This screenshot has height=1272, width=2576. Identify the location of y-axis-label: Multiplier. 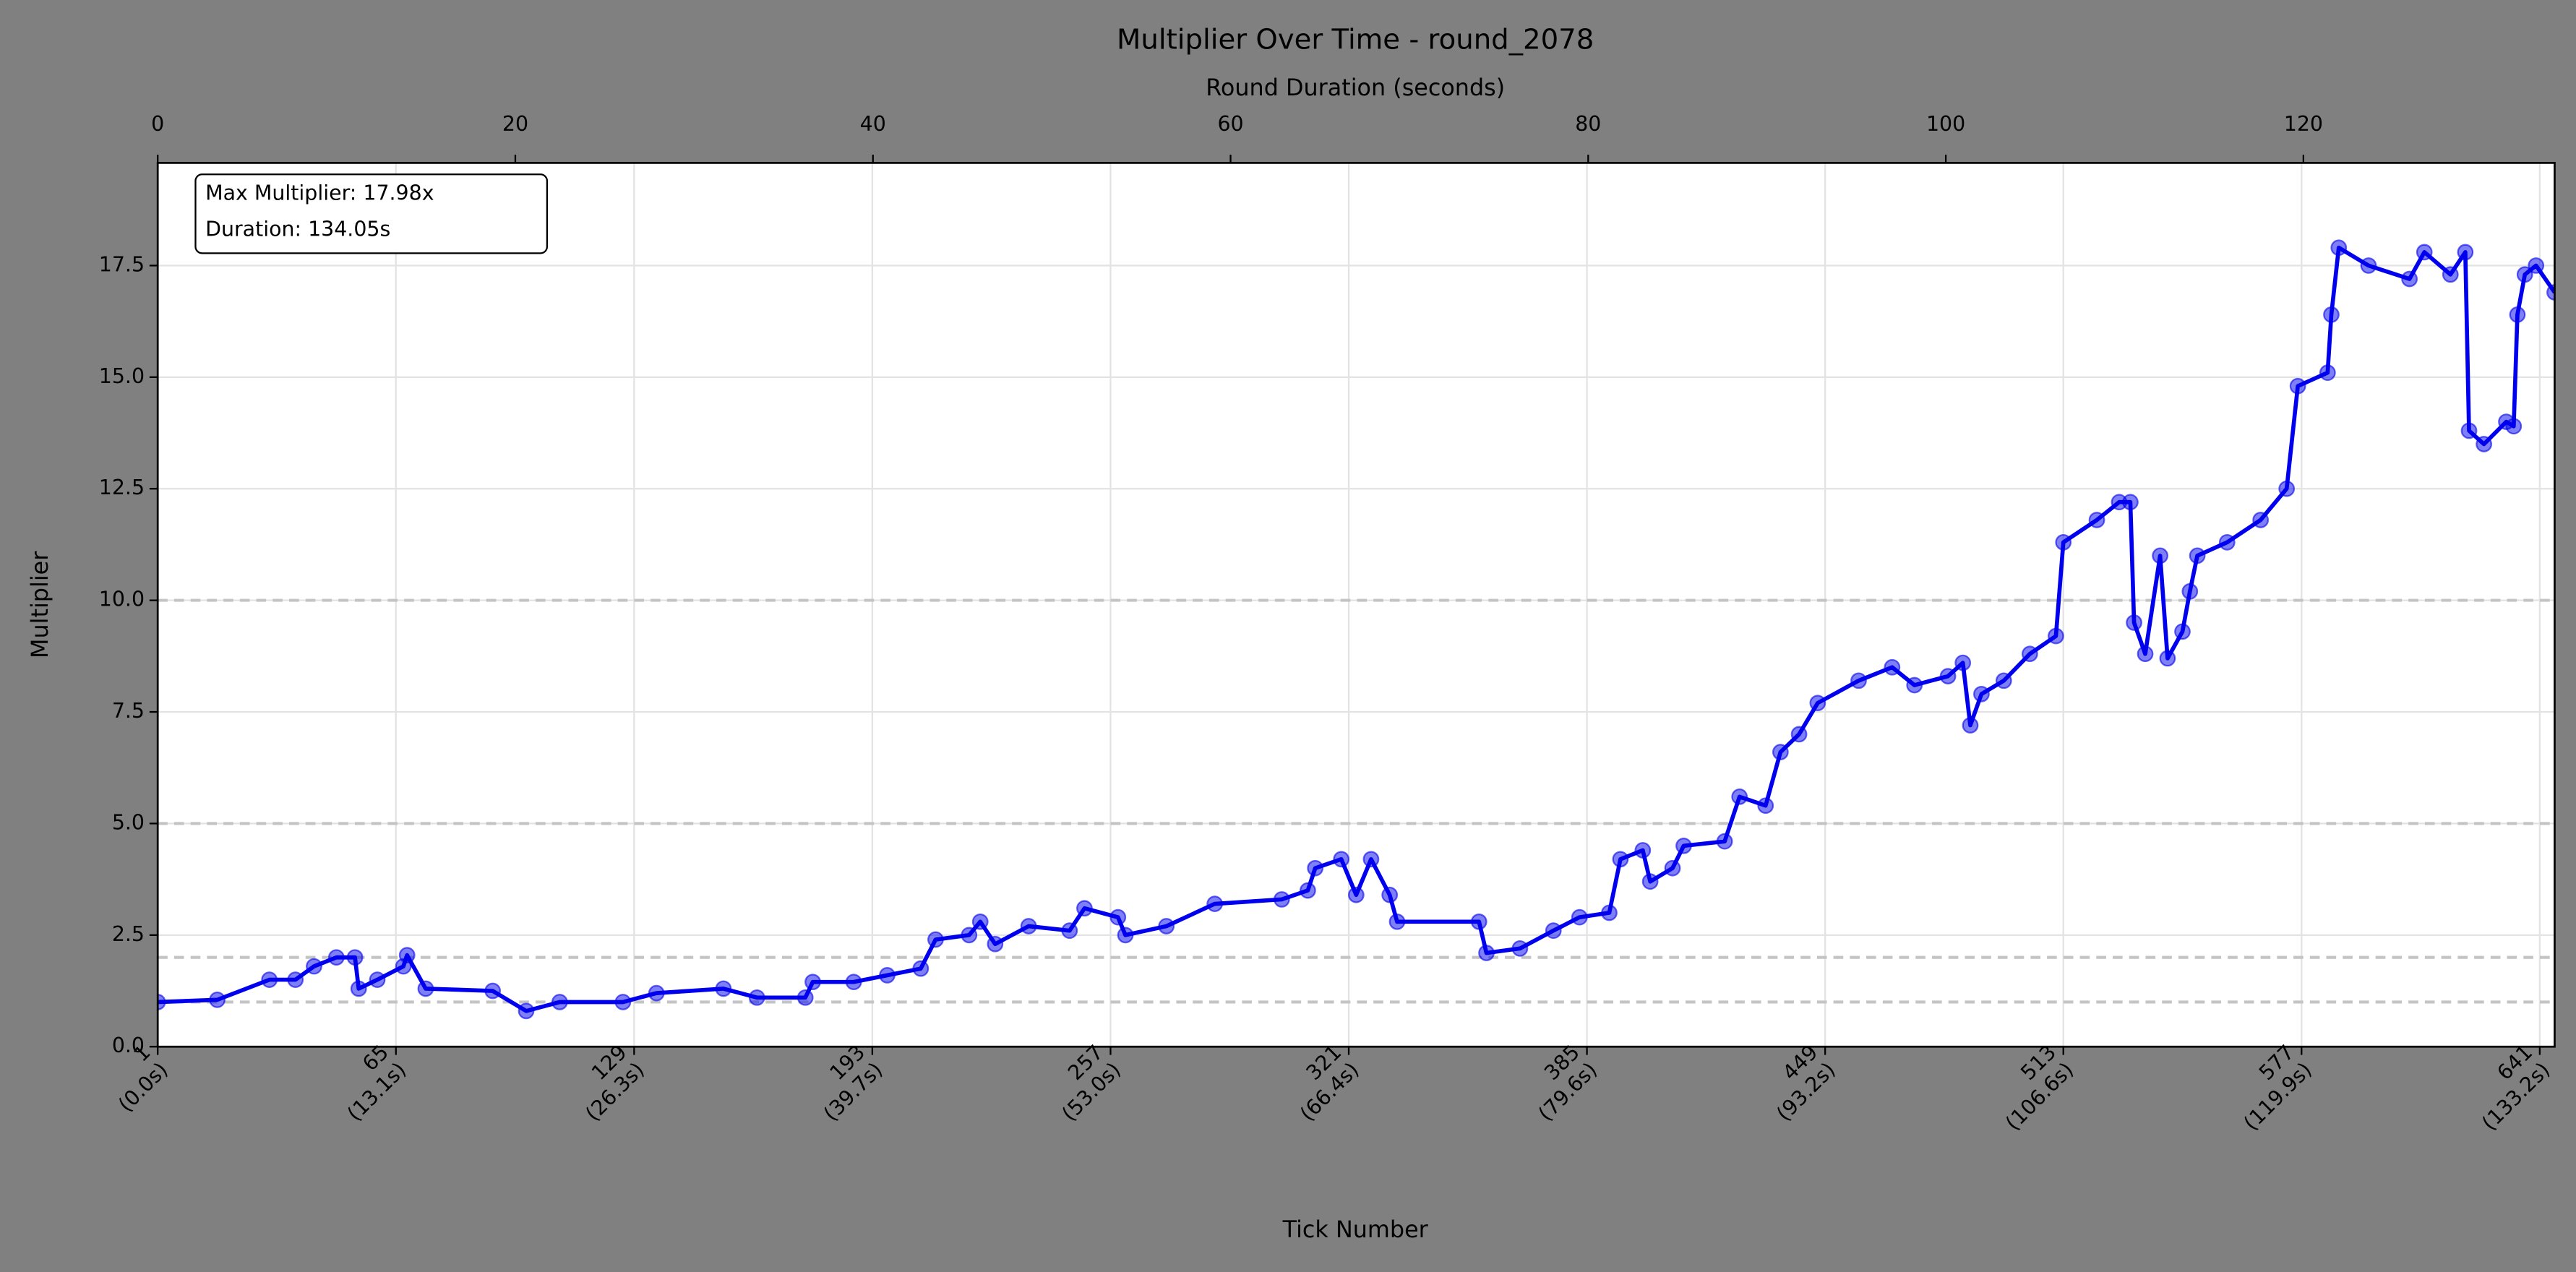
(40, 604).